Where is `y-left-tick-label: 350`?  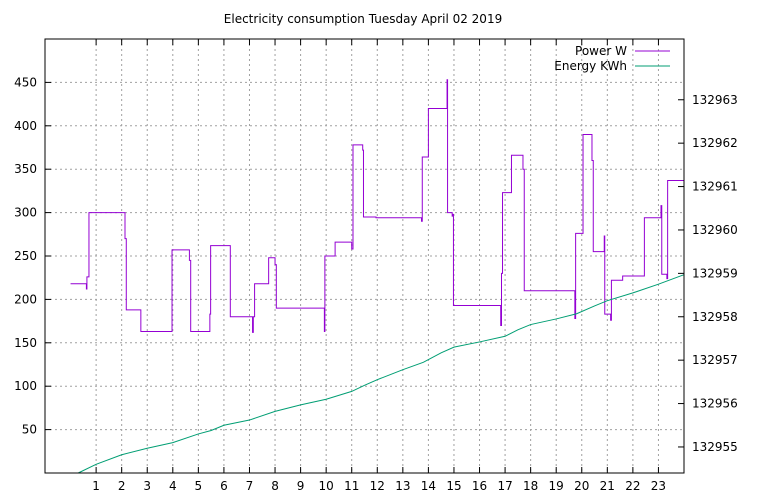 y-left-tick-label: 350 is located at coordinates (25, 169).